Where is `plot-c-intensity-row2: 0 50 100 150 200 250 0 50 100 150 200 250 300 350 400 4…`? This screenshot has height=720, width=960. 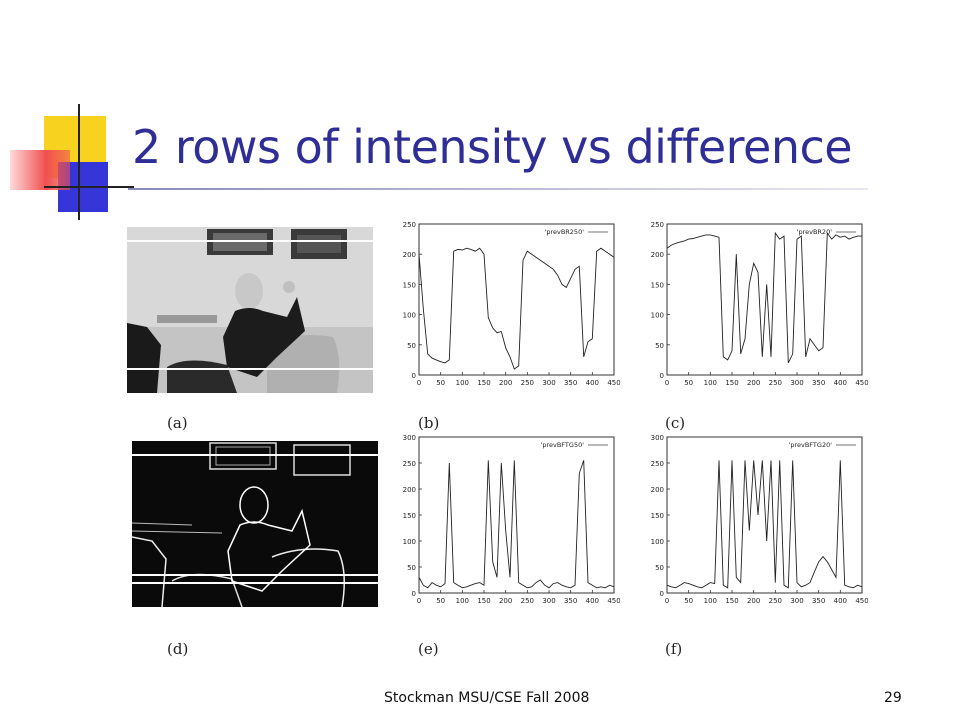
plot-c-intensity-row2: 0 50 100 150 200 250 0 50 100 150 200 250 300 350 400 4… is located at coordinates (759, 304).